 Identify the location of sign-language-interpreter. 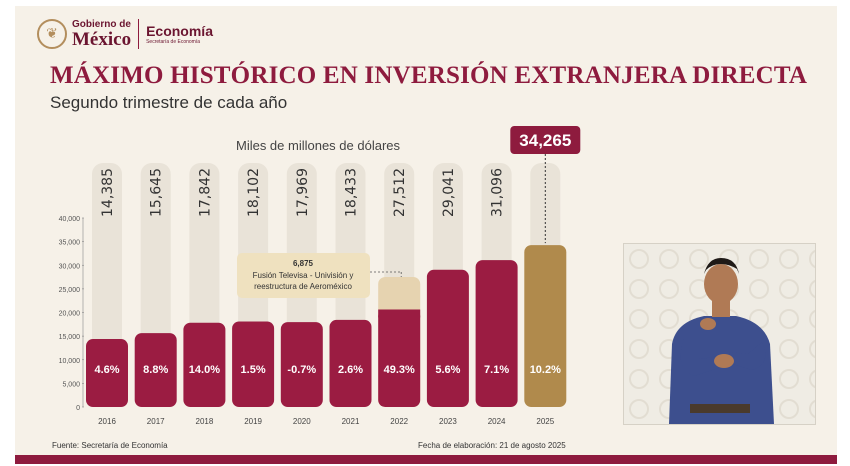
(719, 334).